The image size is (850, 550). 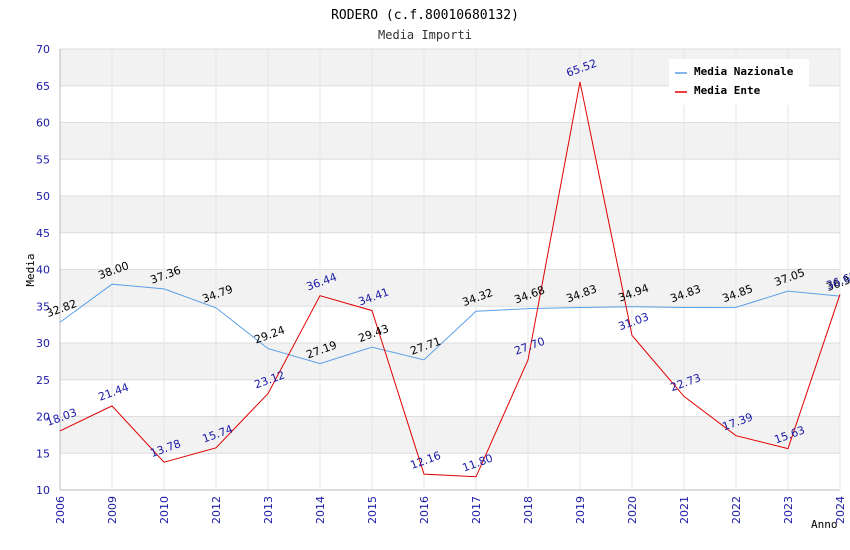 I want to click on y-tick-label: 70, so click(x=43, y=49).